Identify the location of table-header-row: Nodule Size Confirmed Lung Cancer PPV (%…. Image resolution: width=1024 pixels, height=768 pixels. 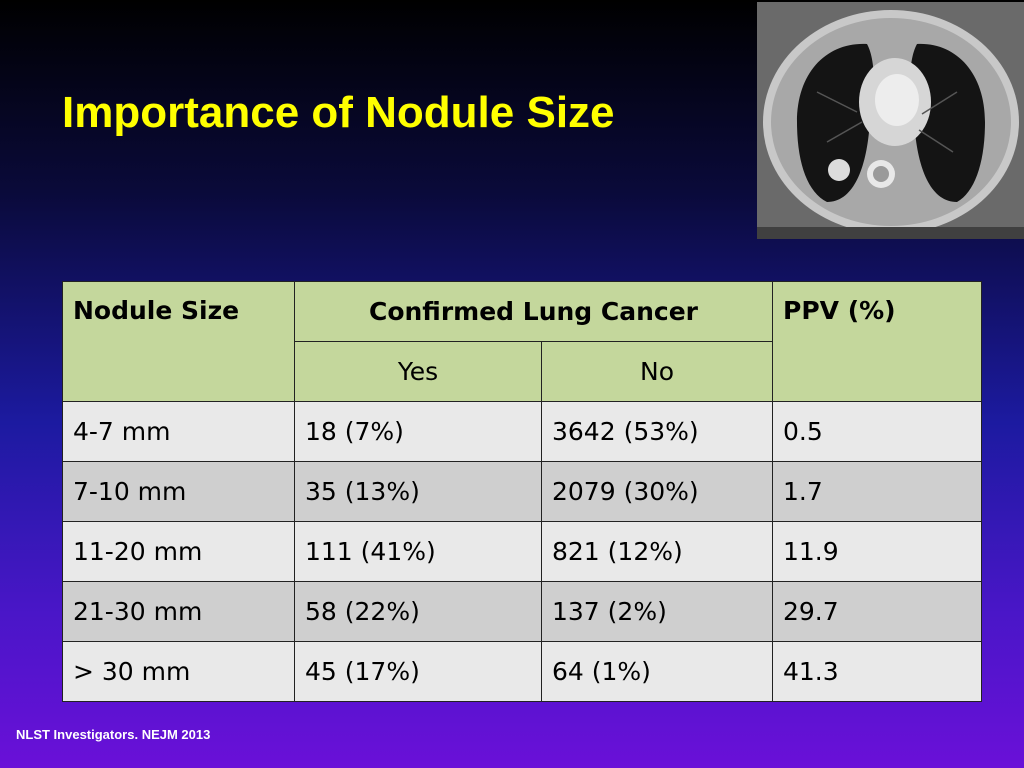
(522, 341).